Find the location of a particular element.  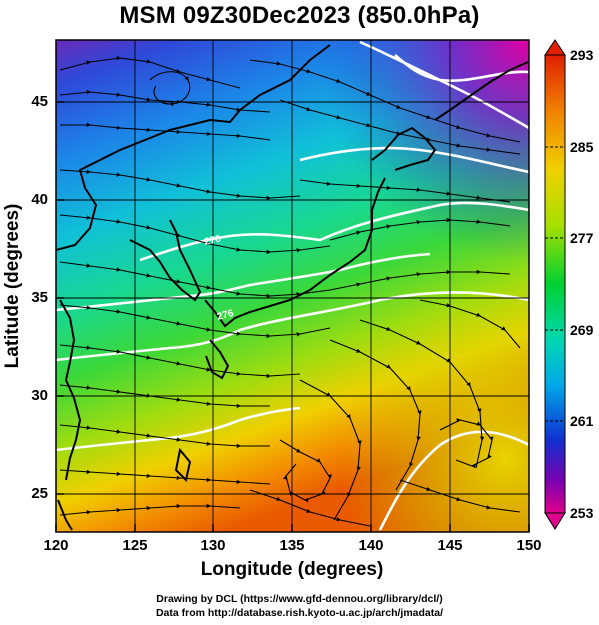

x-tick-label: 150 is located at coordinates (528, 545).